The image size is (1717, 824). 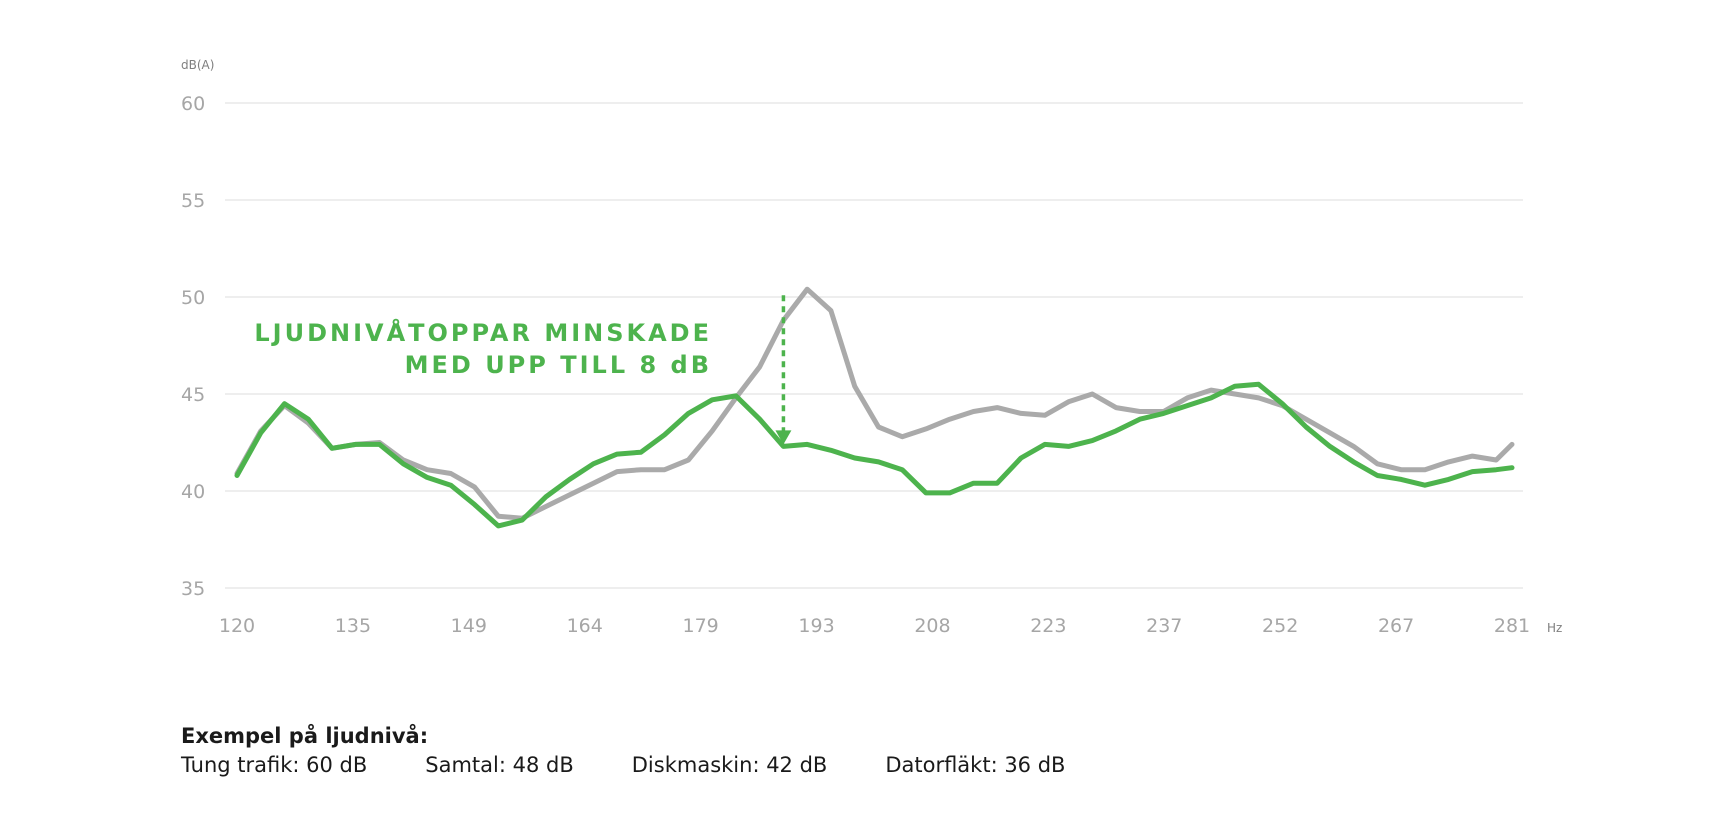 I want to click on x-tick-label: 223, so click(x=1048, y=626).